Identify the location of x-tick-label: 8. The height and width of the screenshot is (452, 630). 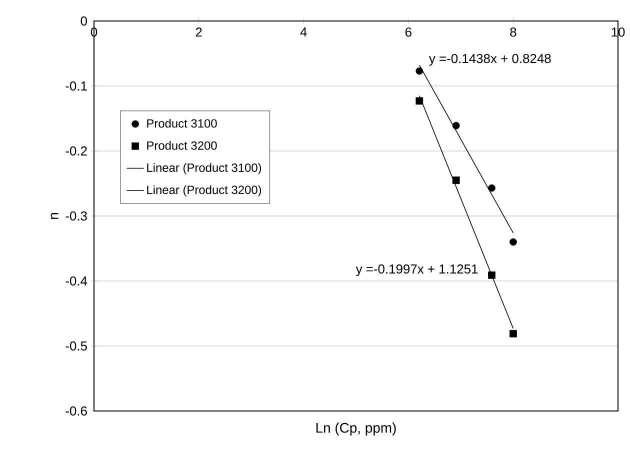
(513, 32).